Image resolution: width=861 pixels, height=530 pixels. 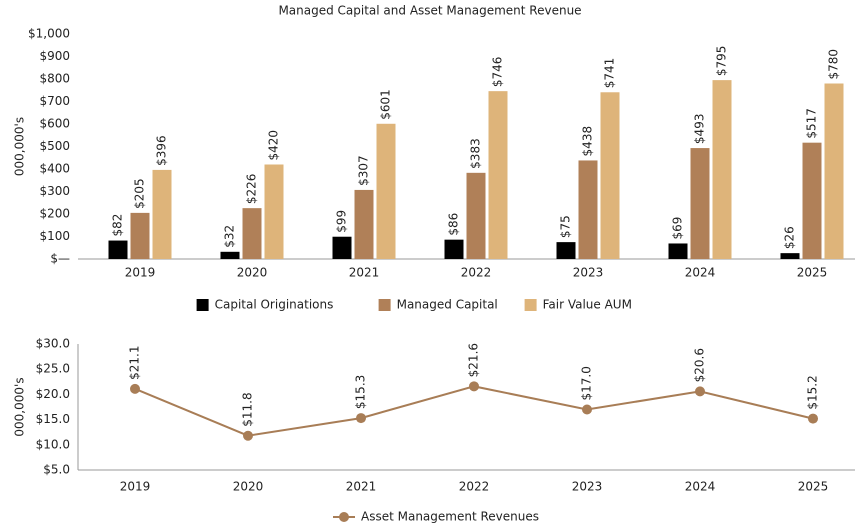 I want to click on value-label: $99, so click(x=342, y=221).